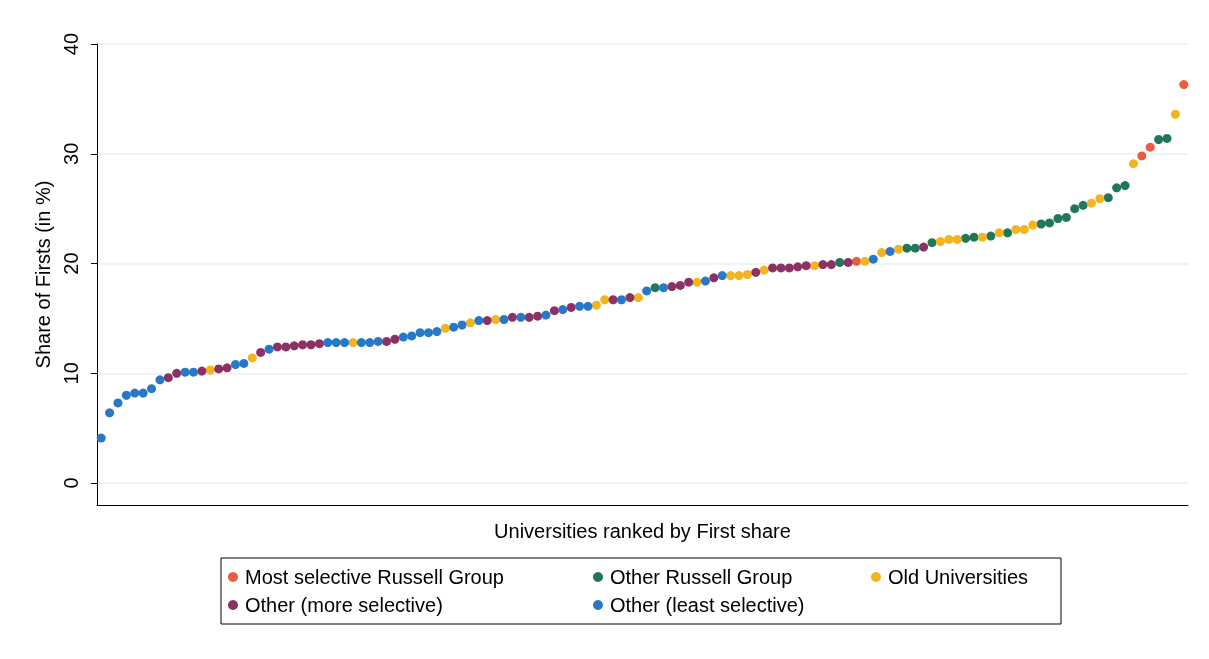  Describe the element at coordinates (707, 605) in the screenshot. I see `legend-label: Other (least selective)` at that location.